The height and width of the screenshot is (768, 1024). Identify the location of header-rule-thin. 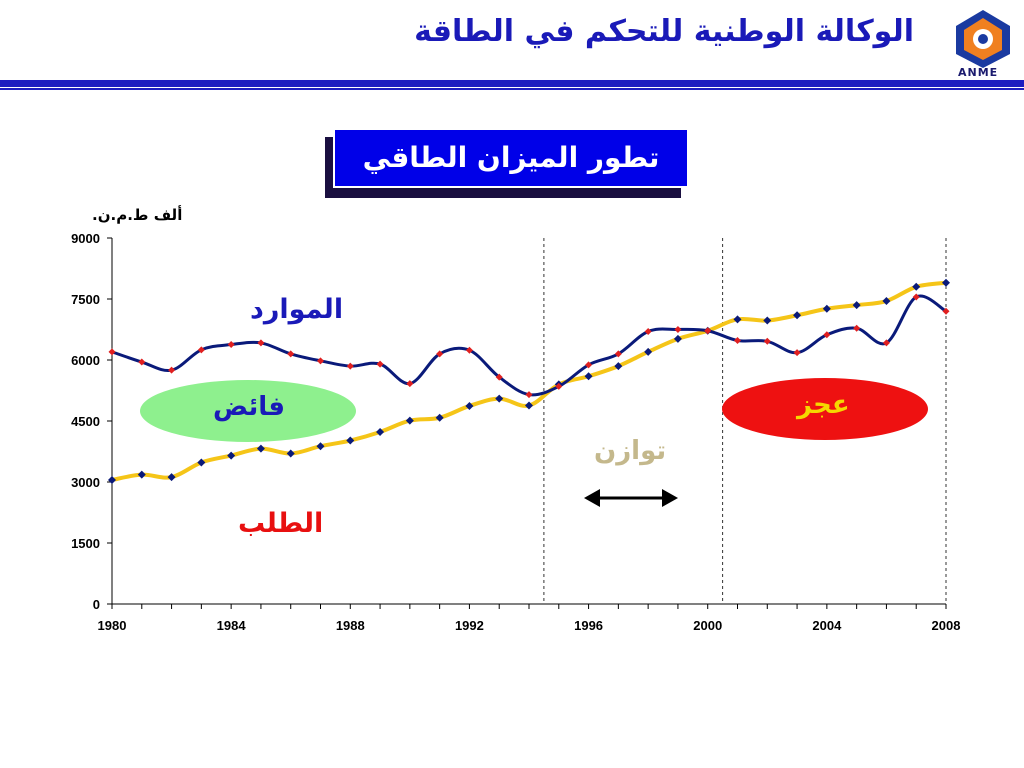
(512, 89).